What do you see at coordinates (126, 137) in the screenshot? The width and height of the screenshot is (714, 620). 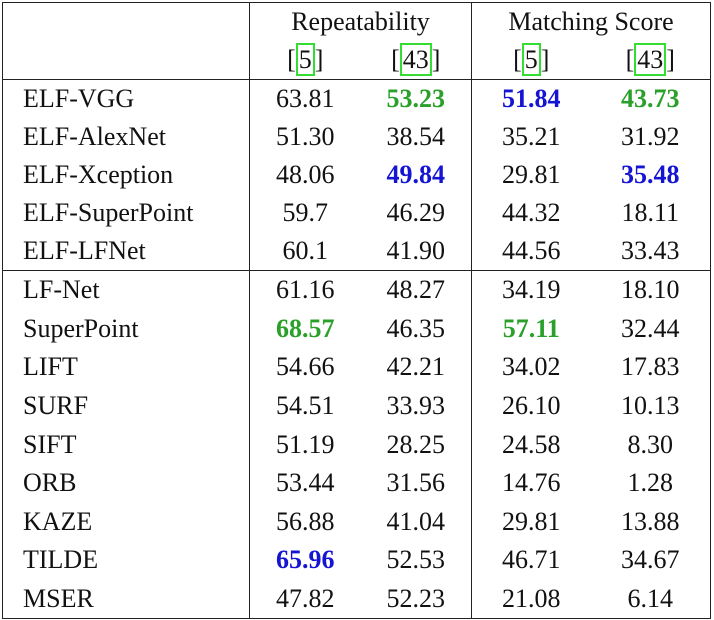 I see `method-name: ELF-AlexNet` at bounding box center [126, 137].